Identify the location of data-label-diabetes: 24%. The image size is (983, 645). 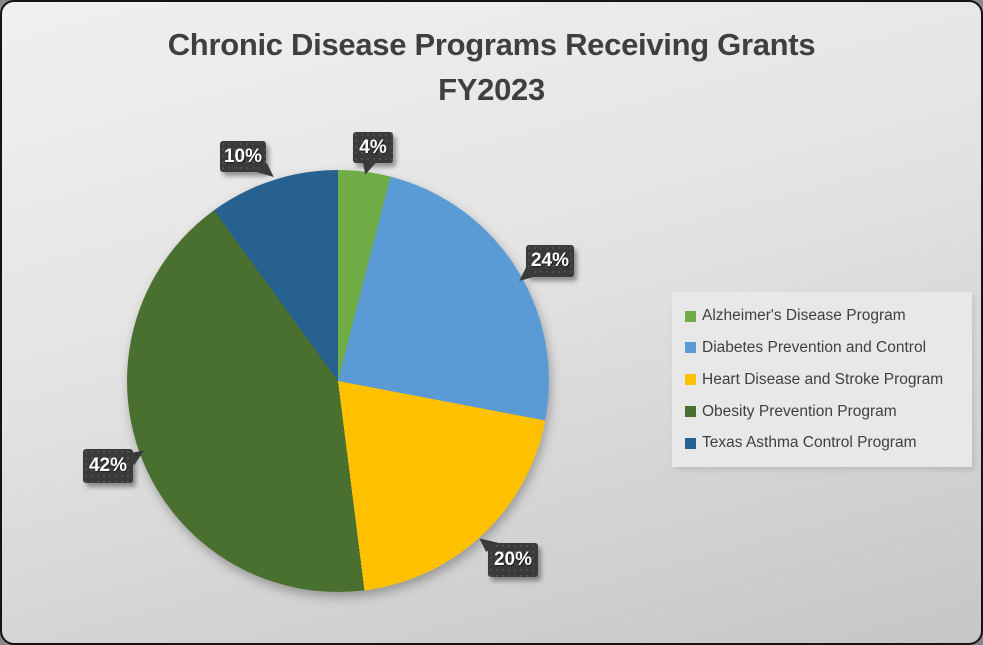
(545, 266).